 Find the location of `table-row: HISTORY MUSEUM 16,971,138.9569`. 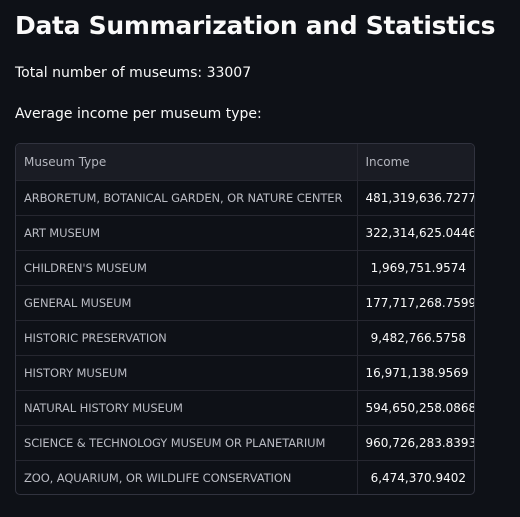

table-row: HISTORY MUSEUM 16,971,138.9569 is located at coordinates (245, 373).